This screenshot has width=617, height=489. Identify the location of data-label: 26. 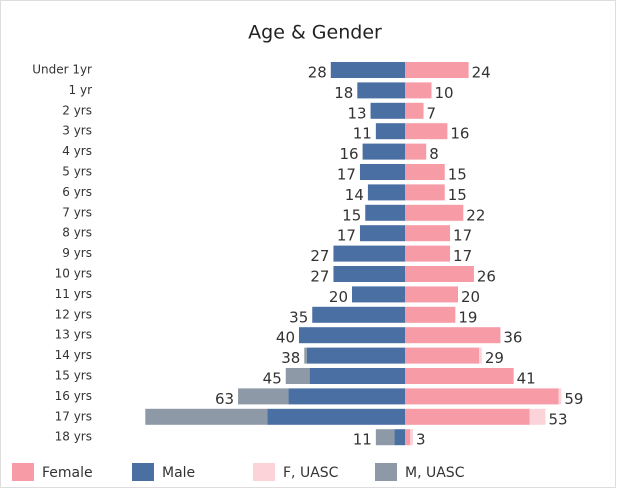
(486, 277).